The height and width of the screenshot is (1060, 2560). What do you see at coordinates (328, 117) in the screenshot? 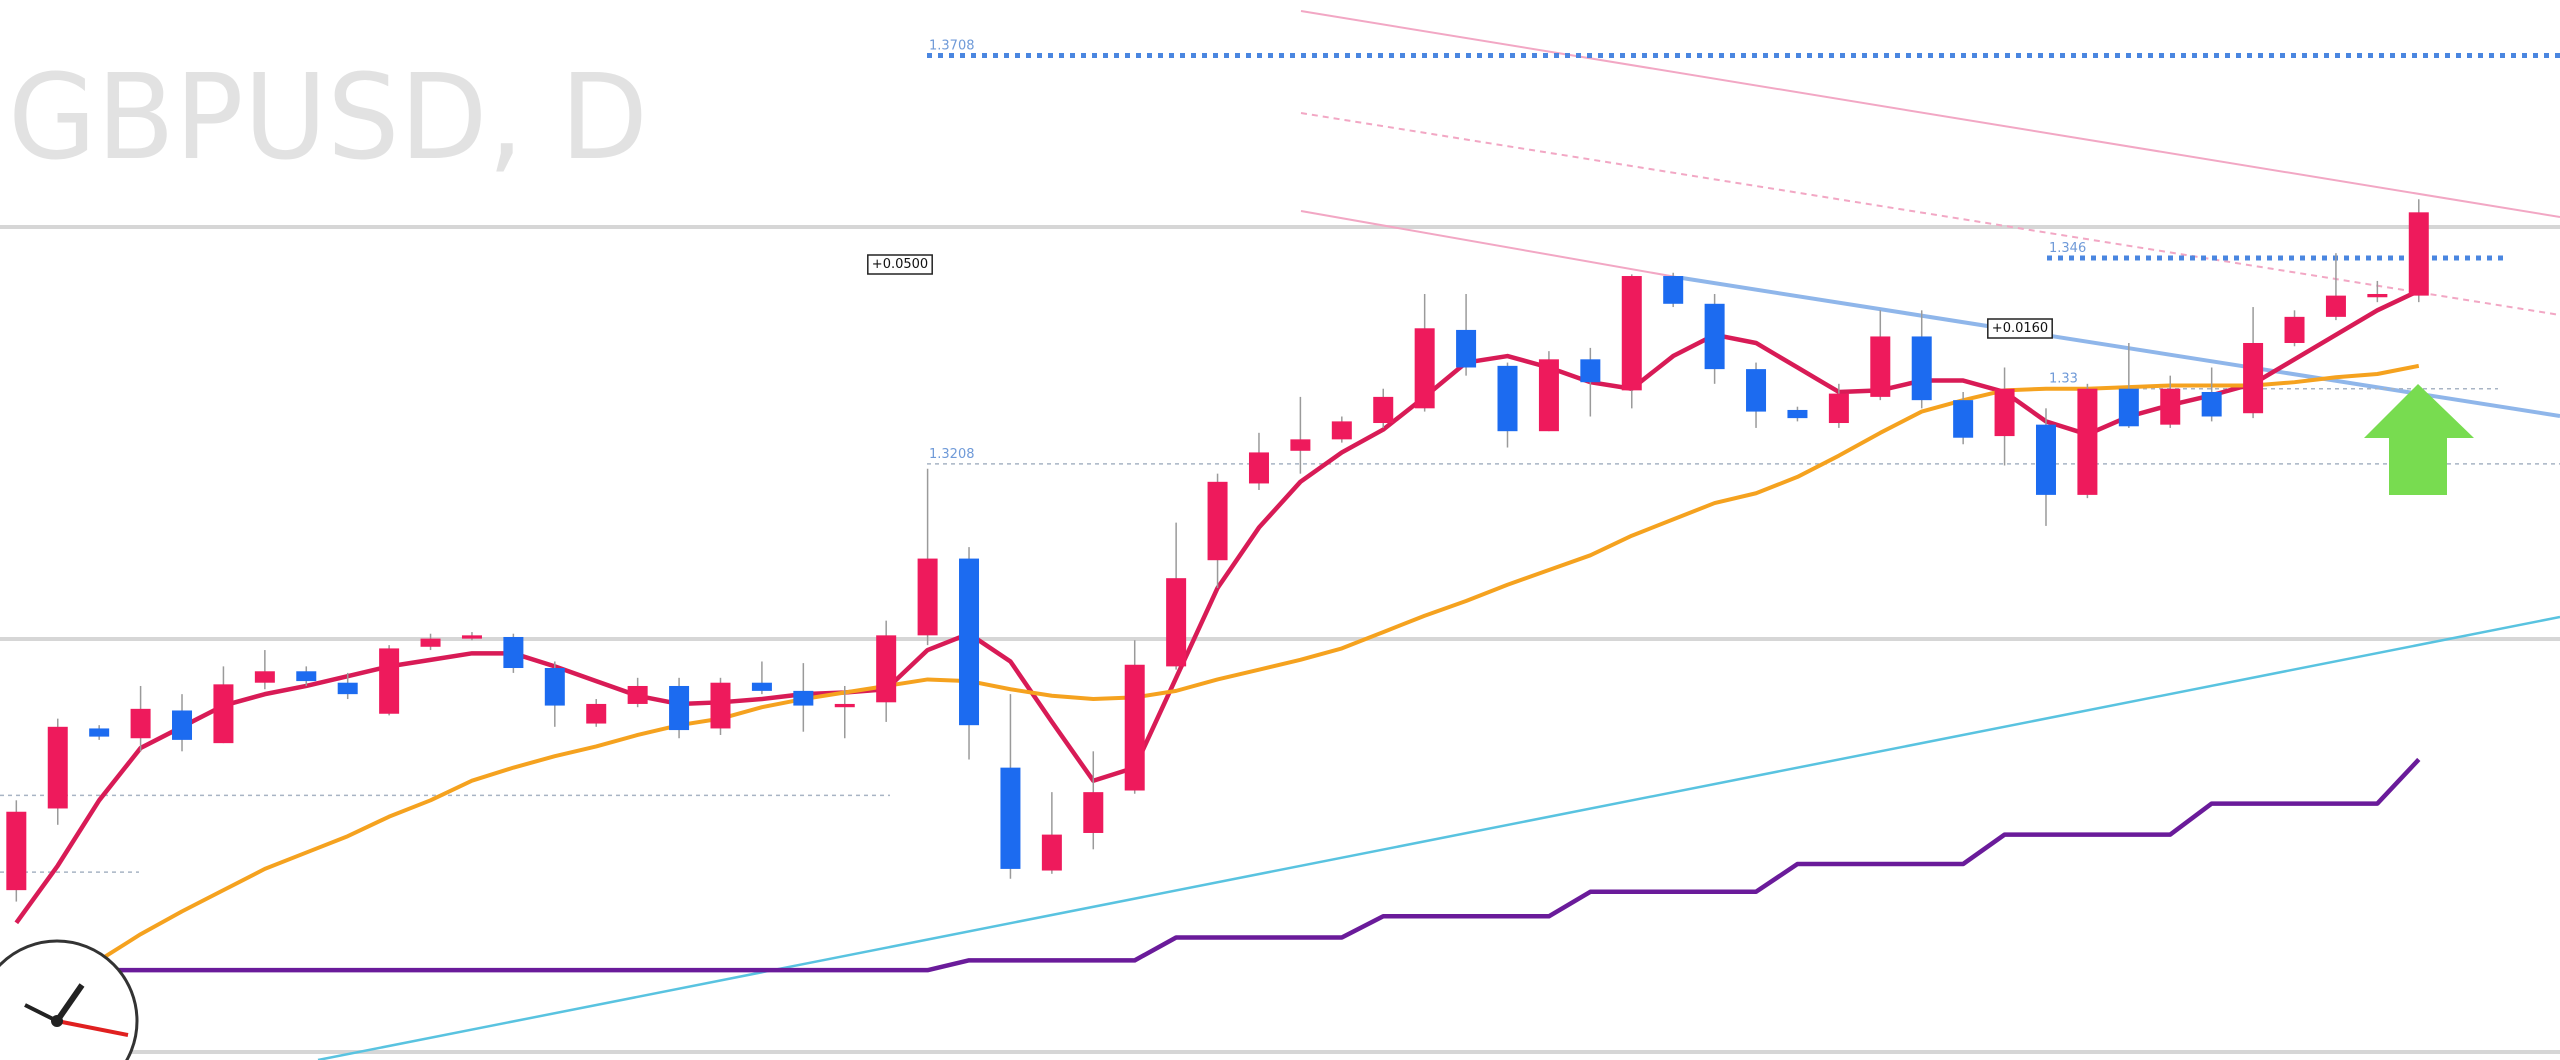
I see `chart-title: GBPUSD, D` at bounding box center [328, 117].